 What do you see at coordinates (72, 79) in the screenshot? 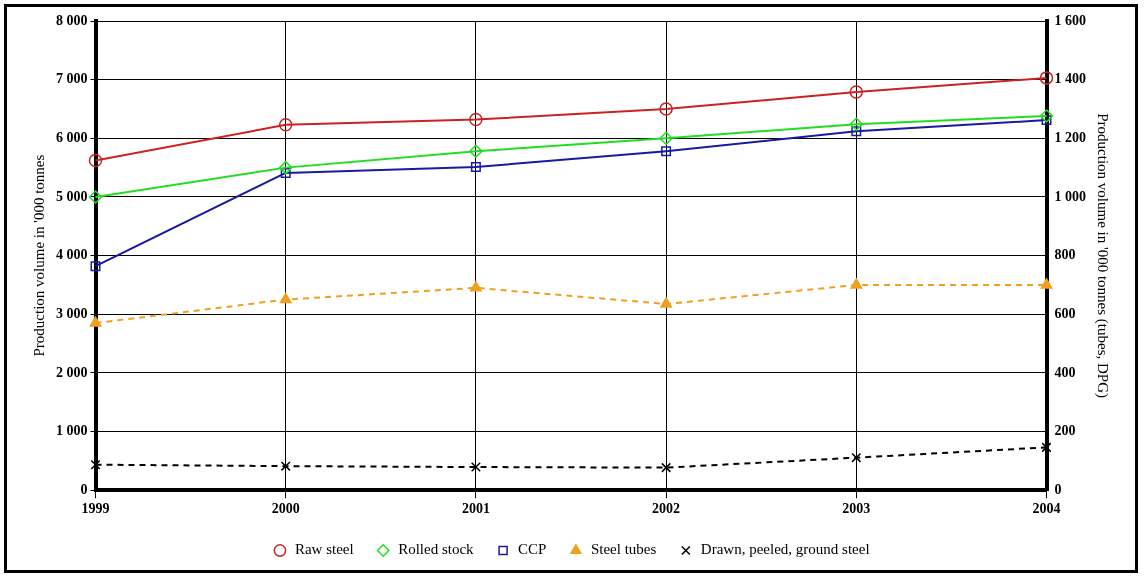
I see `y-tick-label: 7 000` at bounding box center [72, 79].